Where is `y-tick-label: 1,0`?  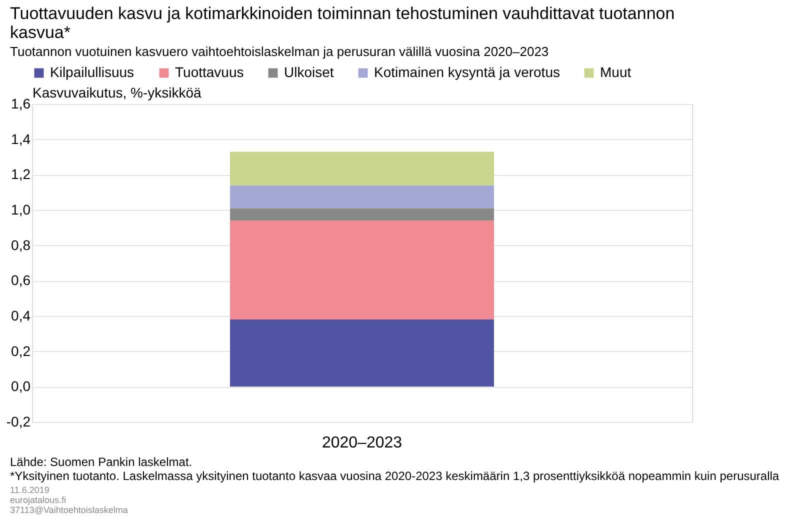 y-tick-label: 1,0 is located at coordinates (21, 210).